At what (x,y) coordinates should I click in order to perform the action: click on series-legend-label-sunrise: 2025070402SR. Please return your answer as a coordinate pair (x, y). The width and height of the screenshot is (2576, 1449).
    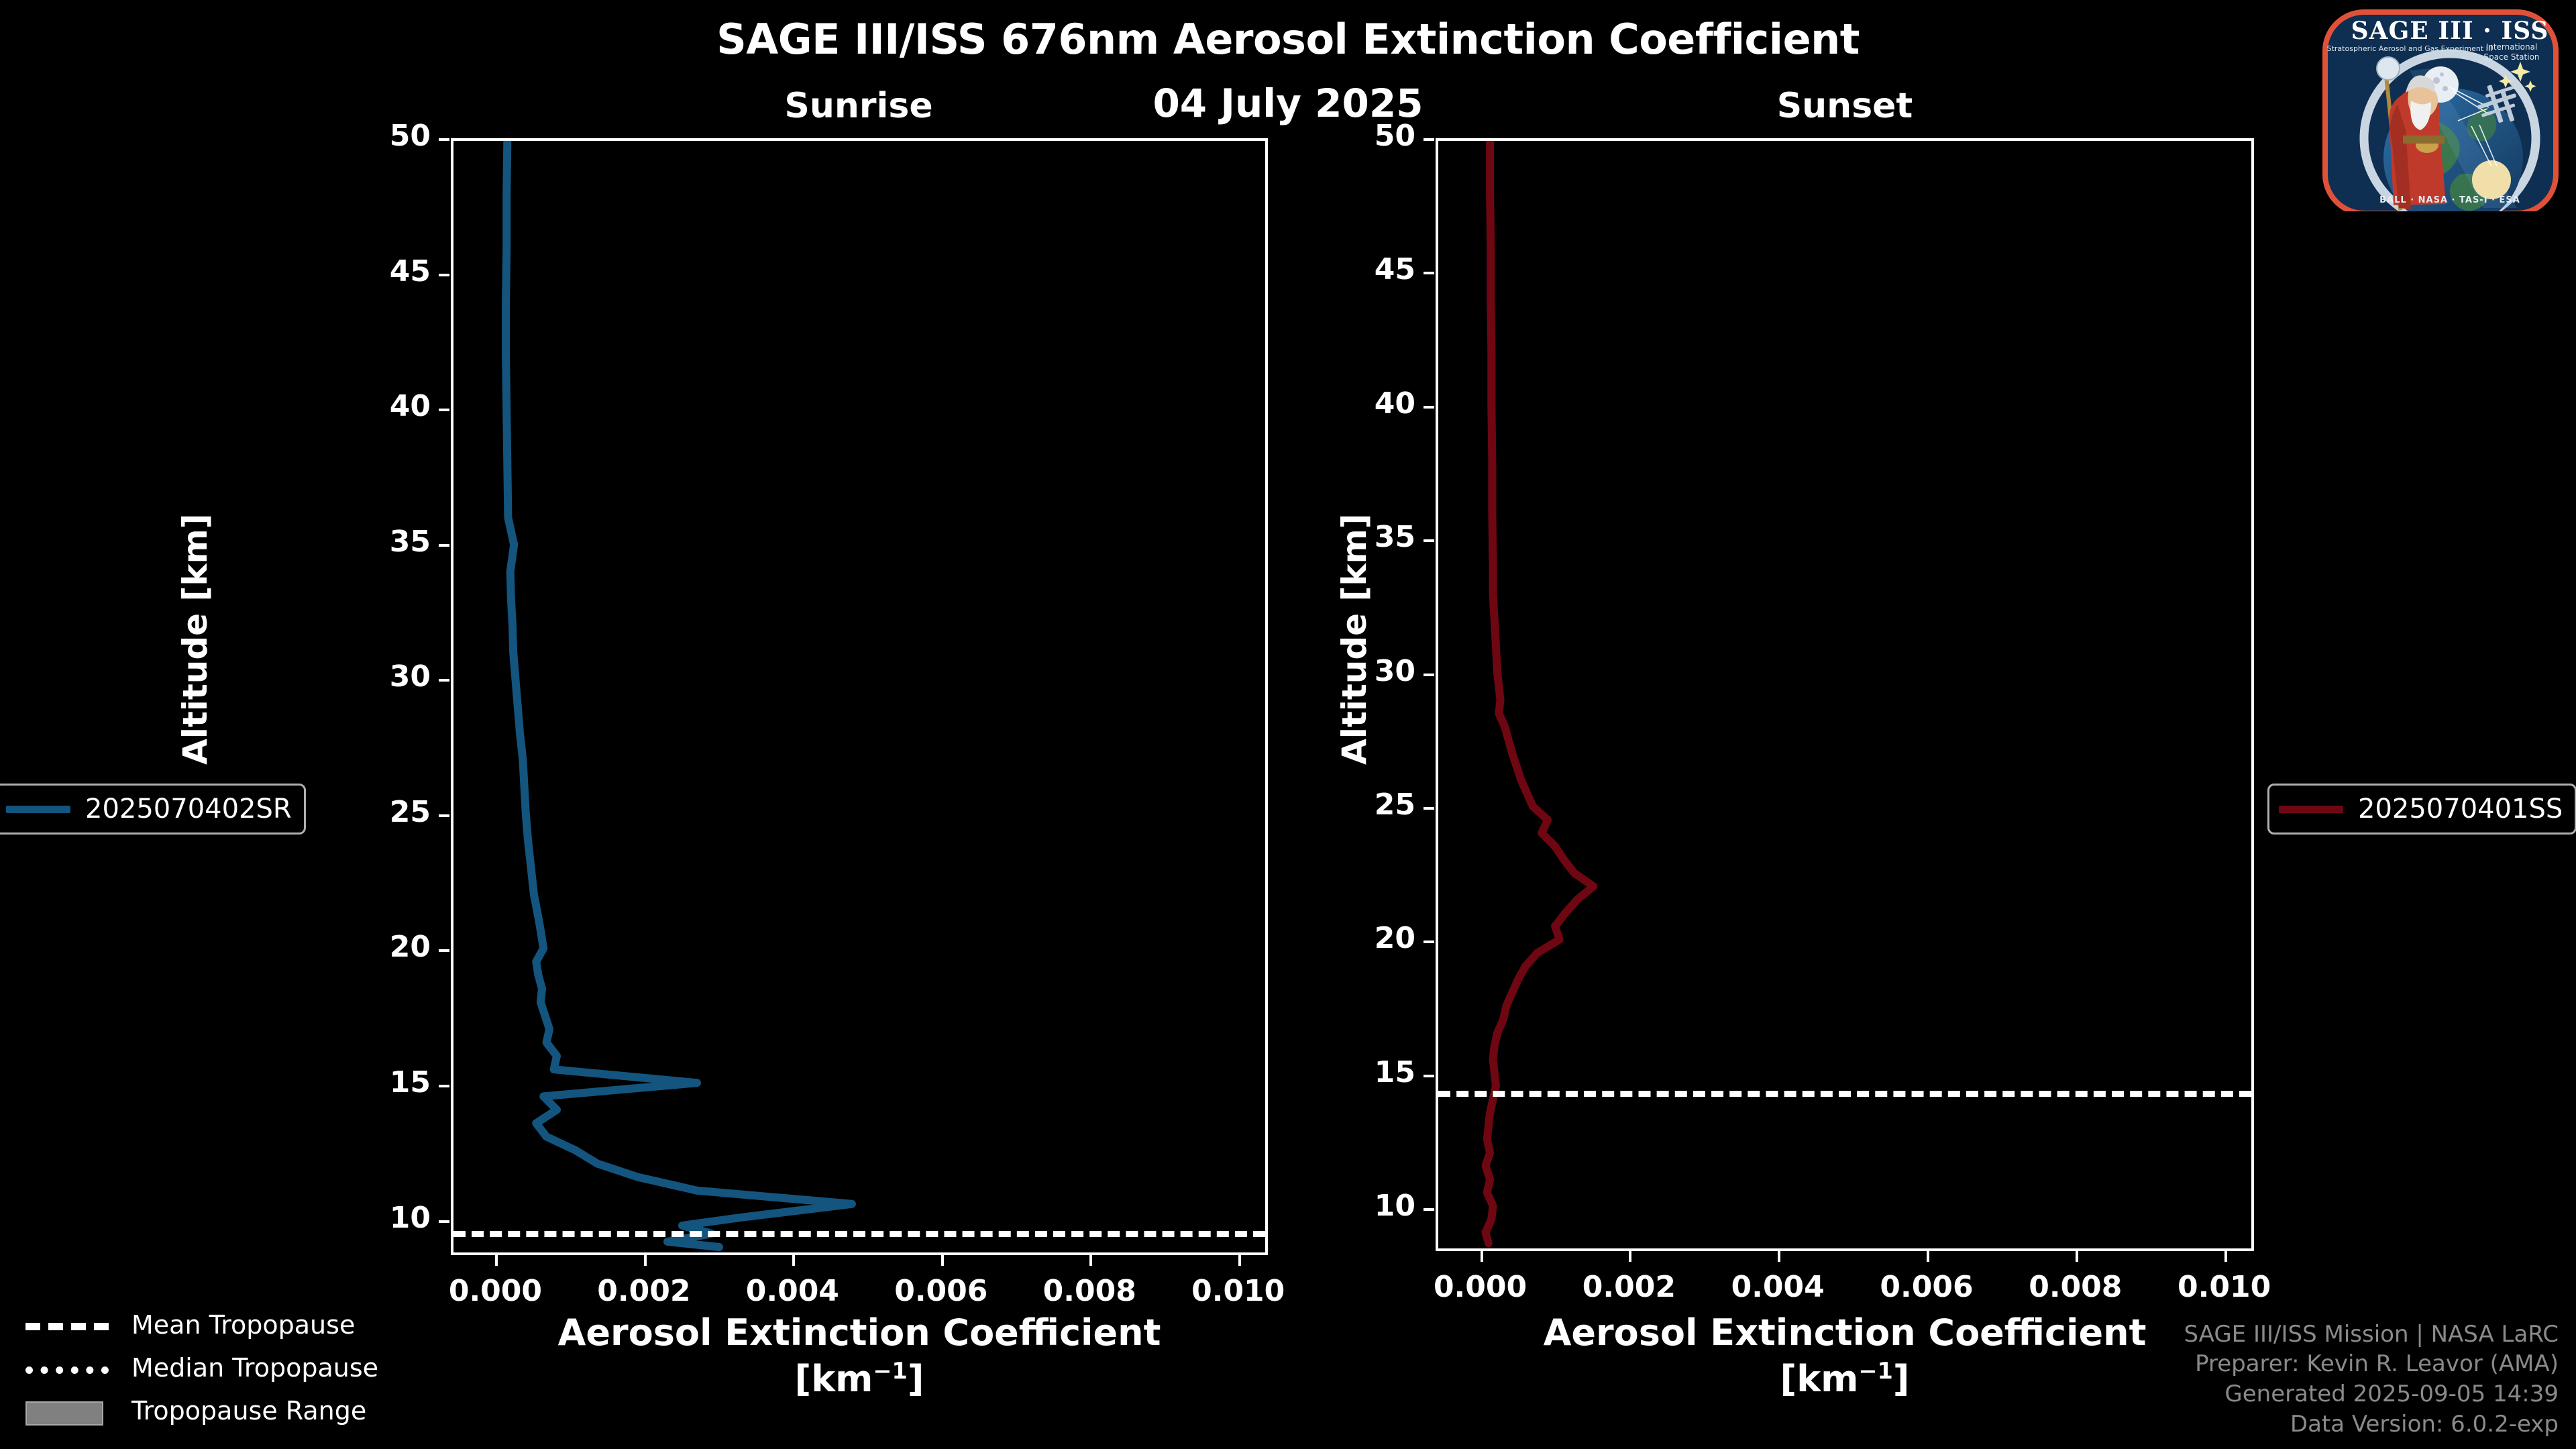
    Looking at the image, I should click on (188, 809).